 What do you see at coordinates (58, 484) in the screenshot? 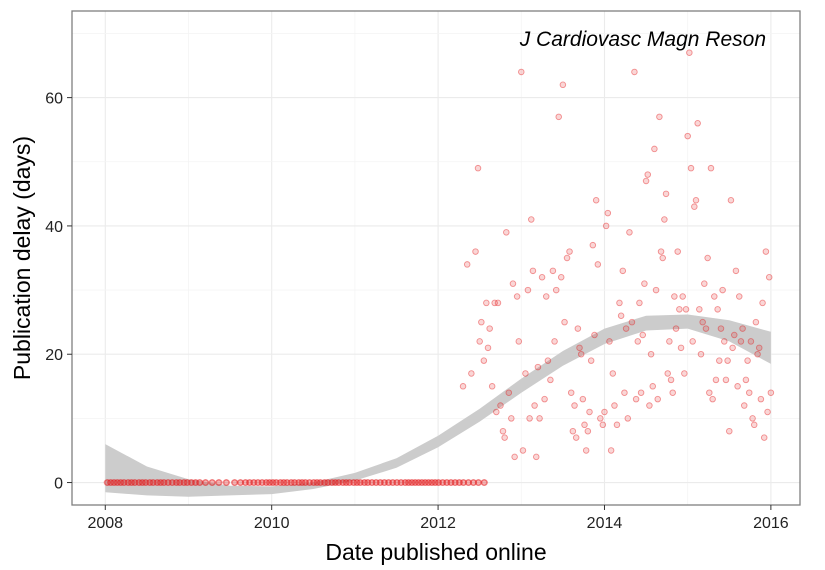
I see `y-tick-label: 0` at bounding box center [58, 484].